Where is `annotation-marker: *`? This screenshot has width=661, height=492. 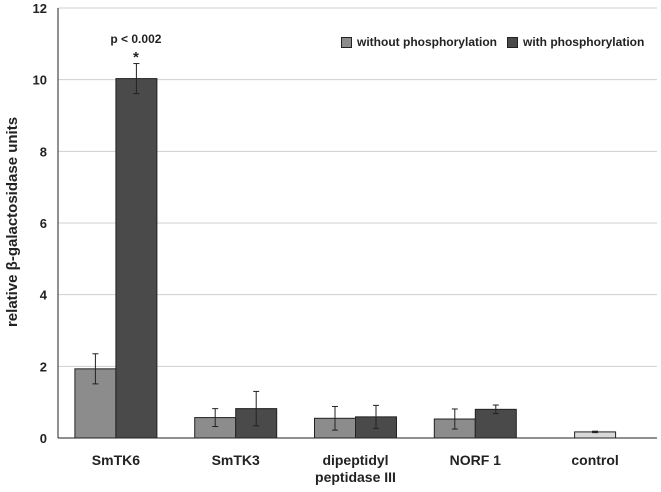 annotation-marker: * is located at coordinates (136, 57).